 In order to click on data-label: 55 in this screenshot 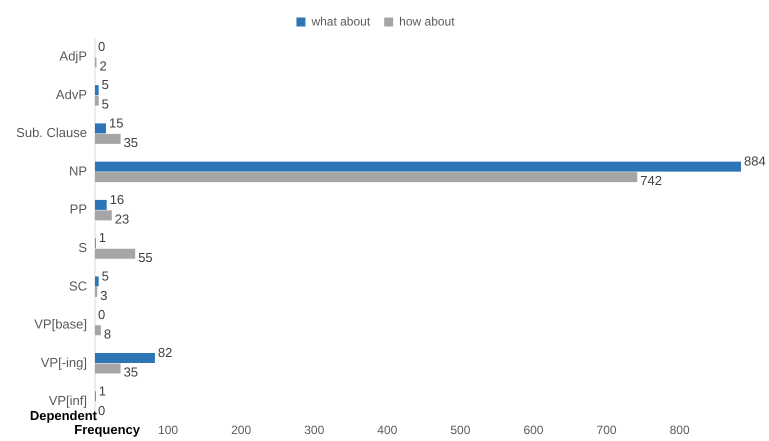, I will do `click(145, 257)`.